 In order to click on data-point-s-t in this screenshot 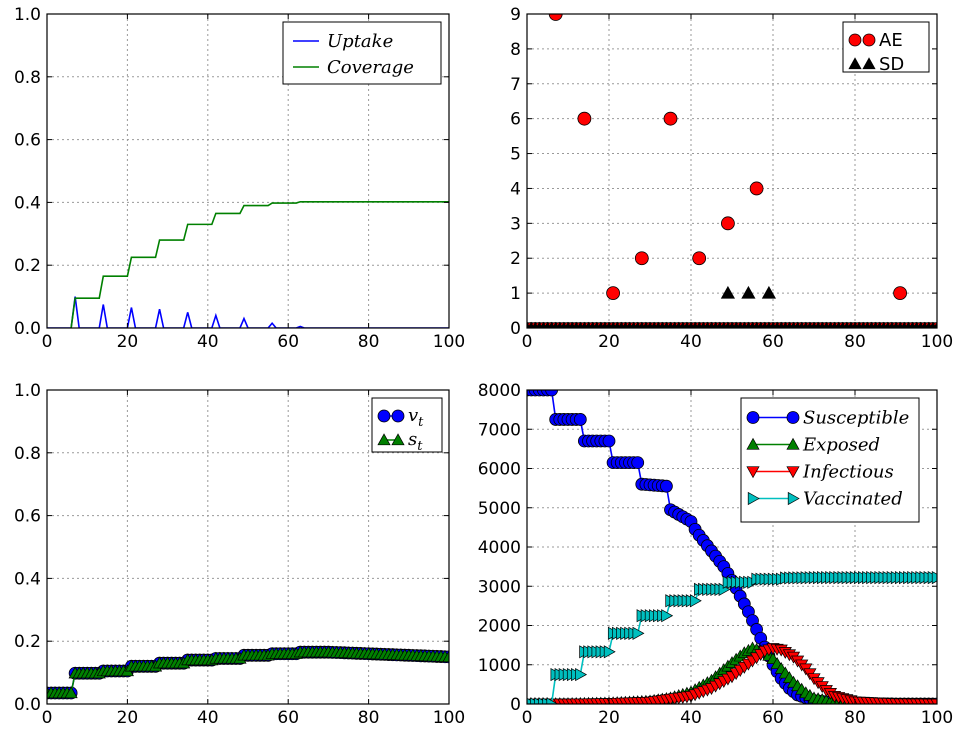, I will do `click(445, 656)`.